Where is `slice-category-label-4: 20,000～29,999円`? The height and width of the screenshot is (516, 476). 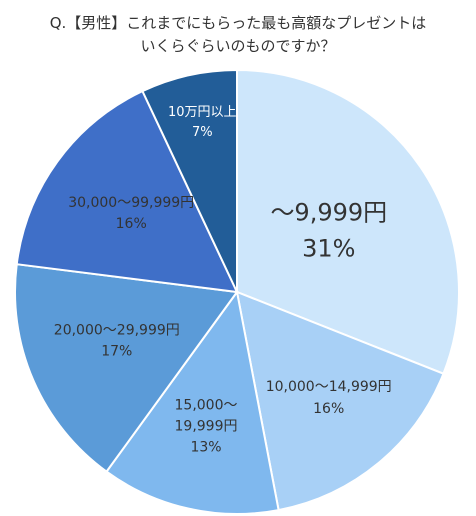
slice-category-label-4: 20,000～29,999円 is located at coordinates (117, 330).